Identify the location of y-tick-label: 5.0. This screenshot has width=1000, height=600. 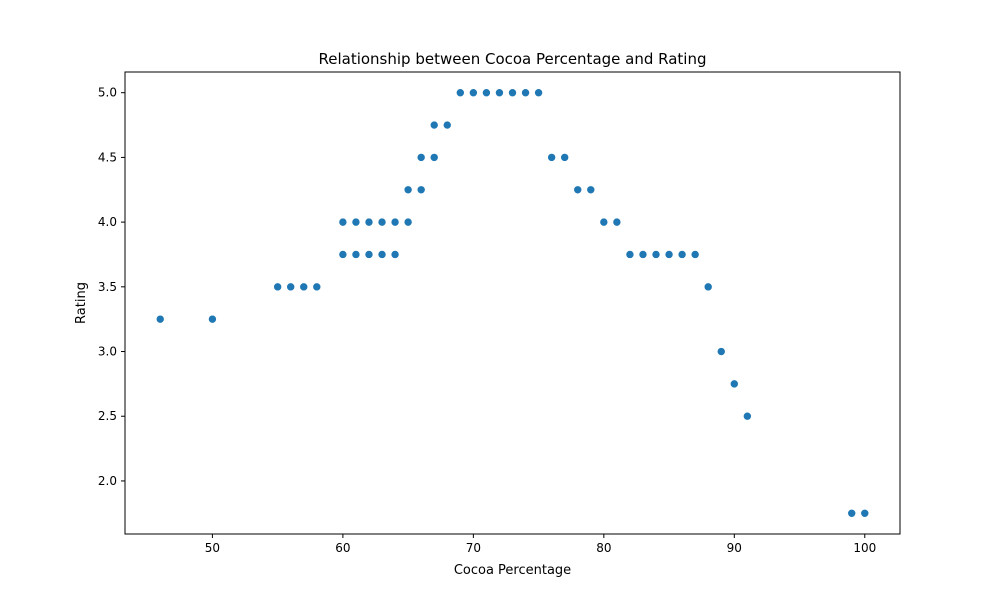
(107, 93).